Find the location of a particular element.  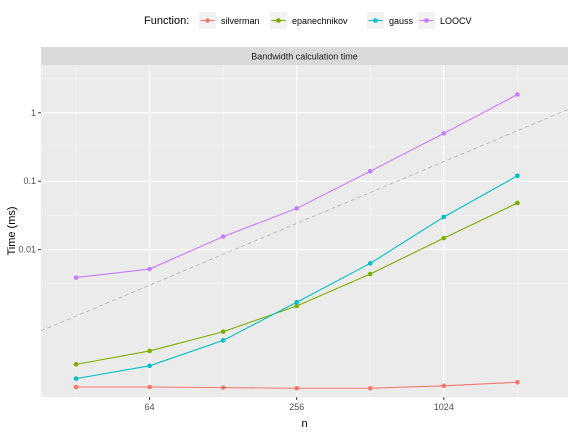

x-tick-label: 256 is located at coordinates (296, 407).